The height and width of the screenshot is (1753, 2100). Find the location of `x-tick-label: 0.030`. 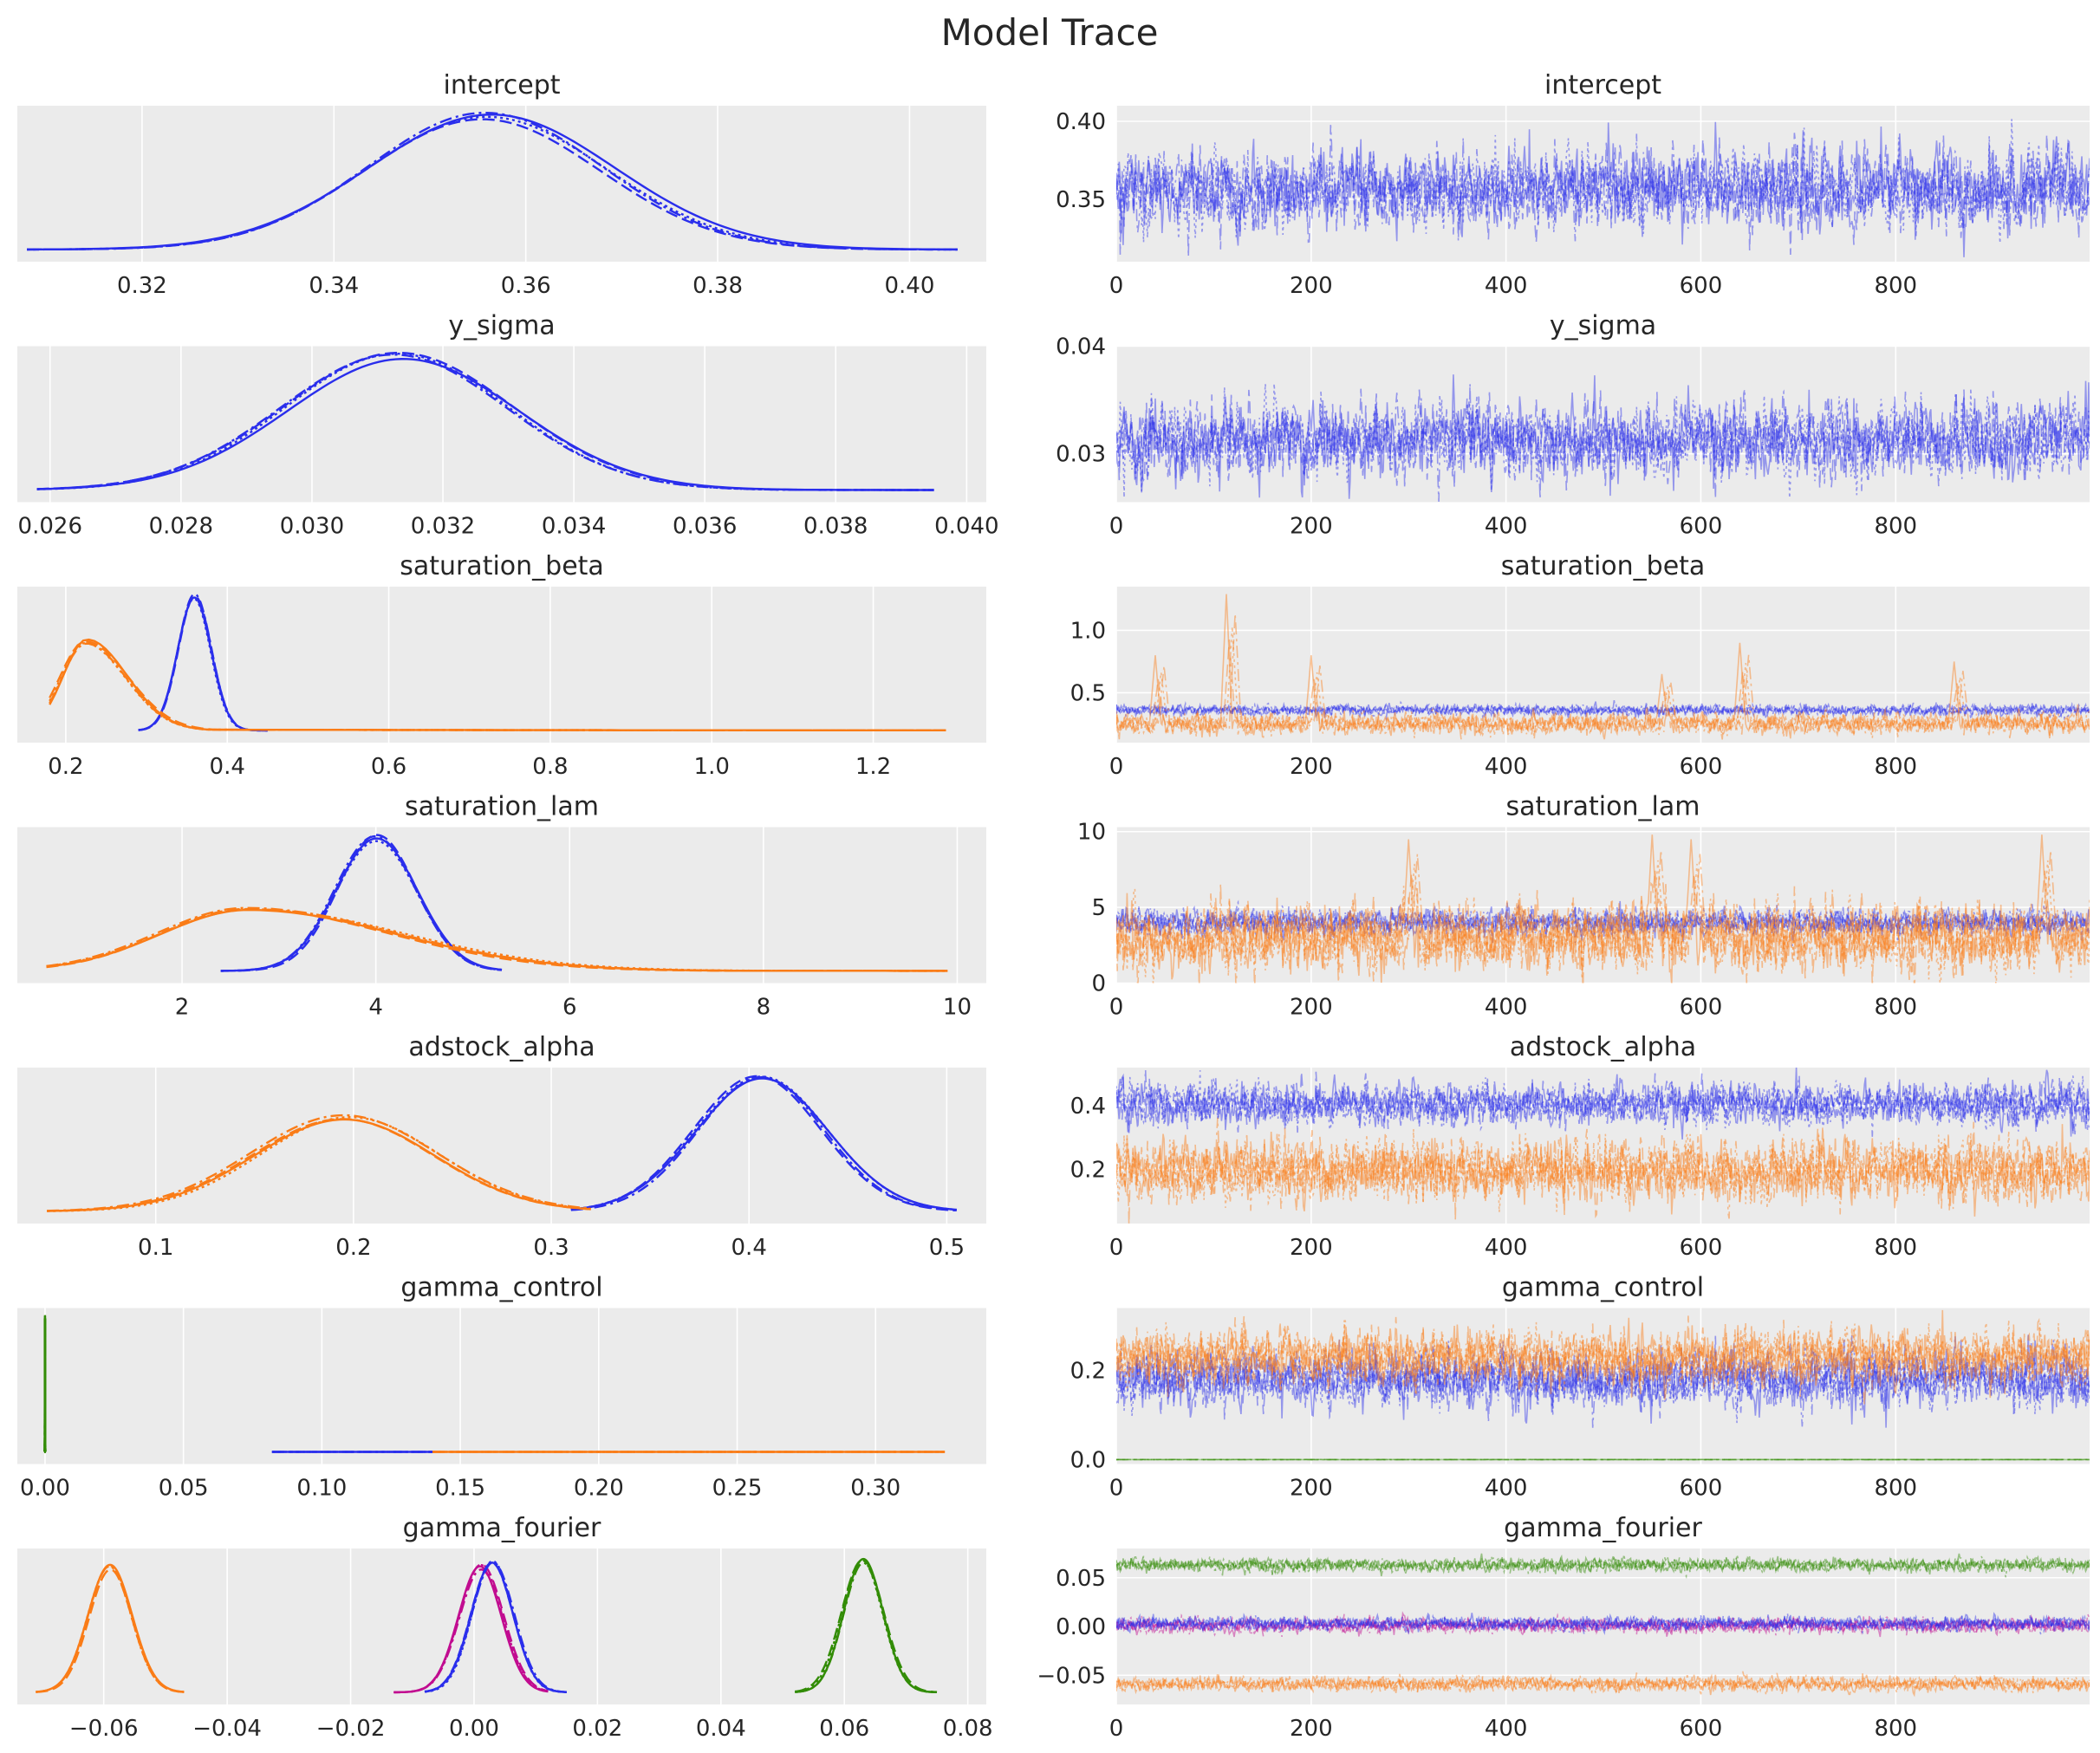

x-tick-label: 0.030 is located at coordinates (312, 527).